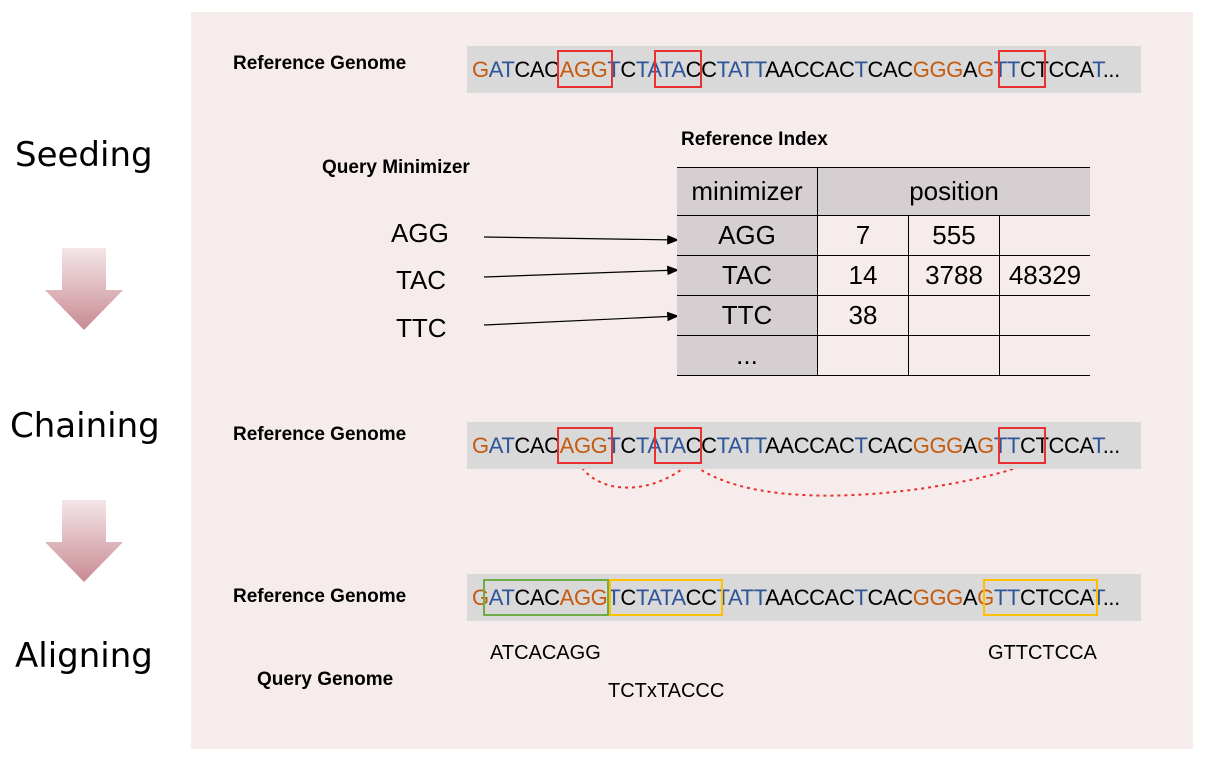 Image resolution: width=1205 pixels, height=762 pixels. I want to click on query-segment-2: TCTxTACCC, so click(666, 691).